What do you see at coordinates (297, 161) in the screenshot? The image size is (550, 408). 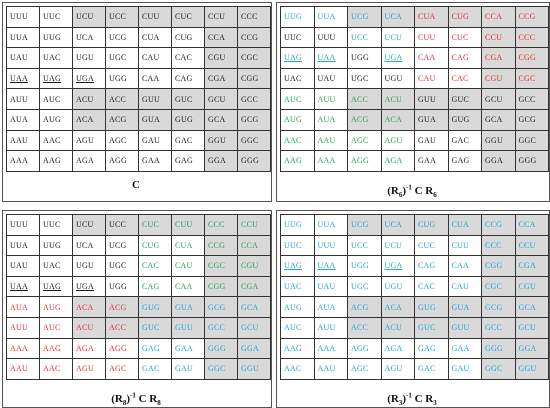 I see `codon-cell: AAG` at bounding box center [297, 161].